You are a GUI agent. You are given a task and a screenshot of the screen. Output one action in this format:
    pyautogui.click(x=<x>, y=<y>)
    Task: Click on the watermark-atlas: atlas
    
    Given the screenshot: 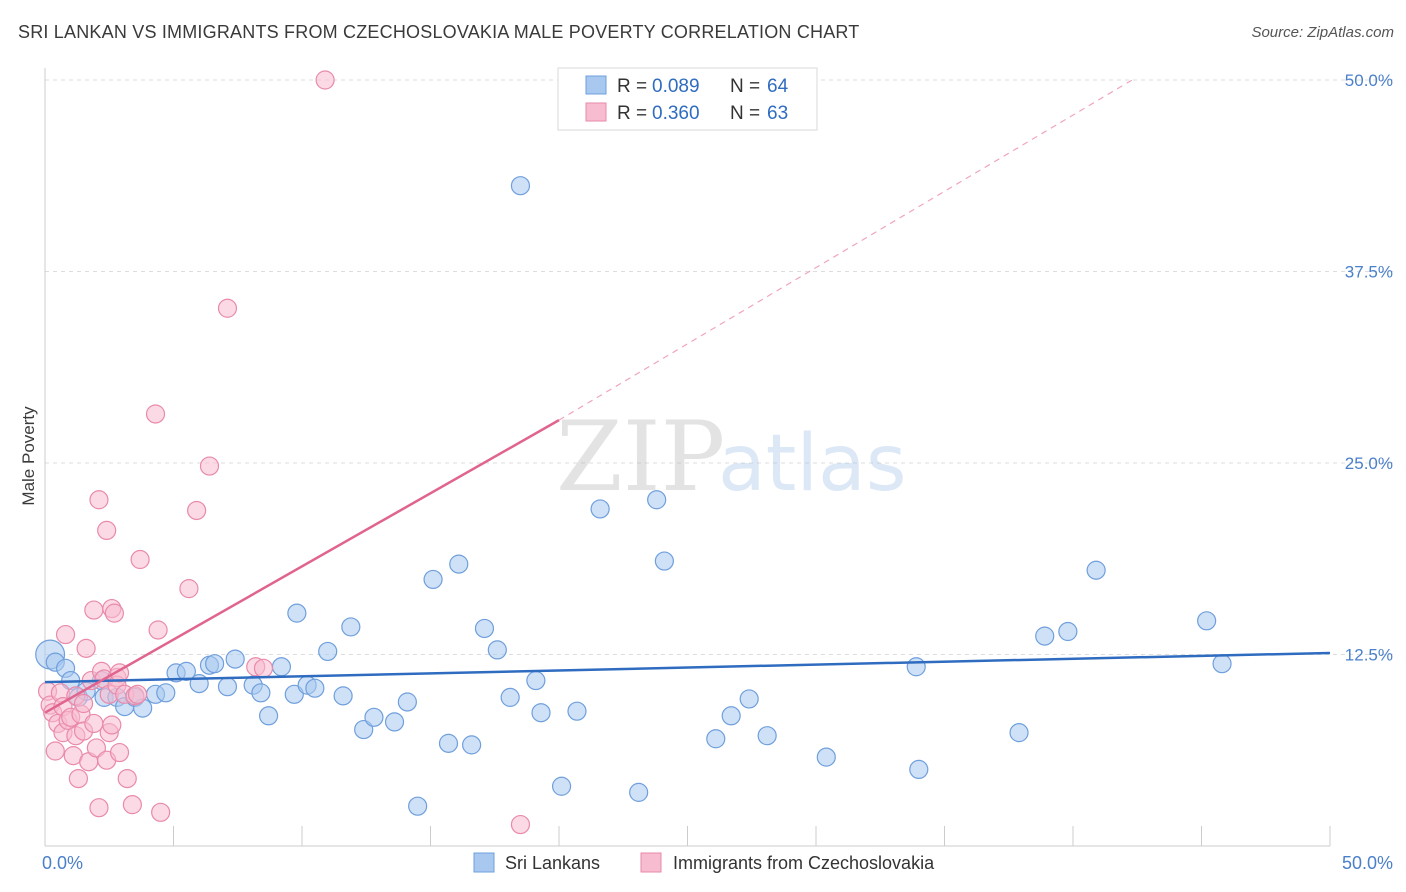 What is the action you would take?
    pyautogui.click(x=812, y=464)
    